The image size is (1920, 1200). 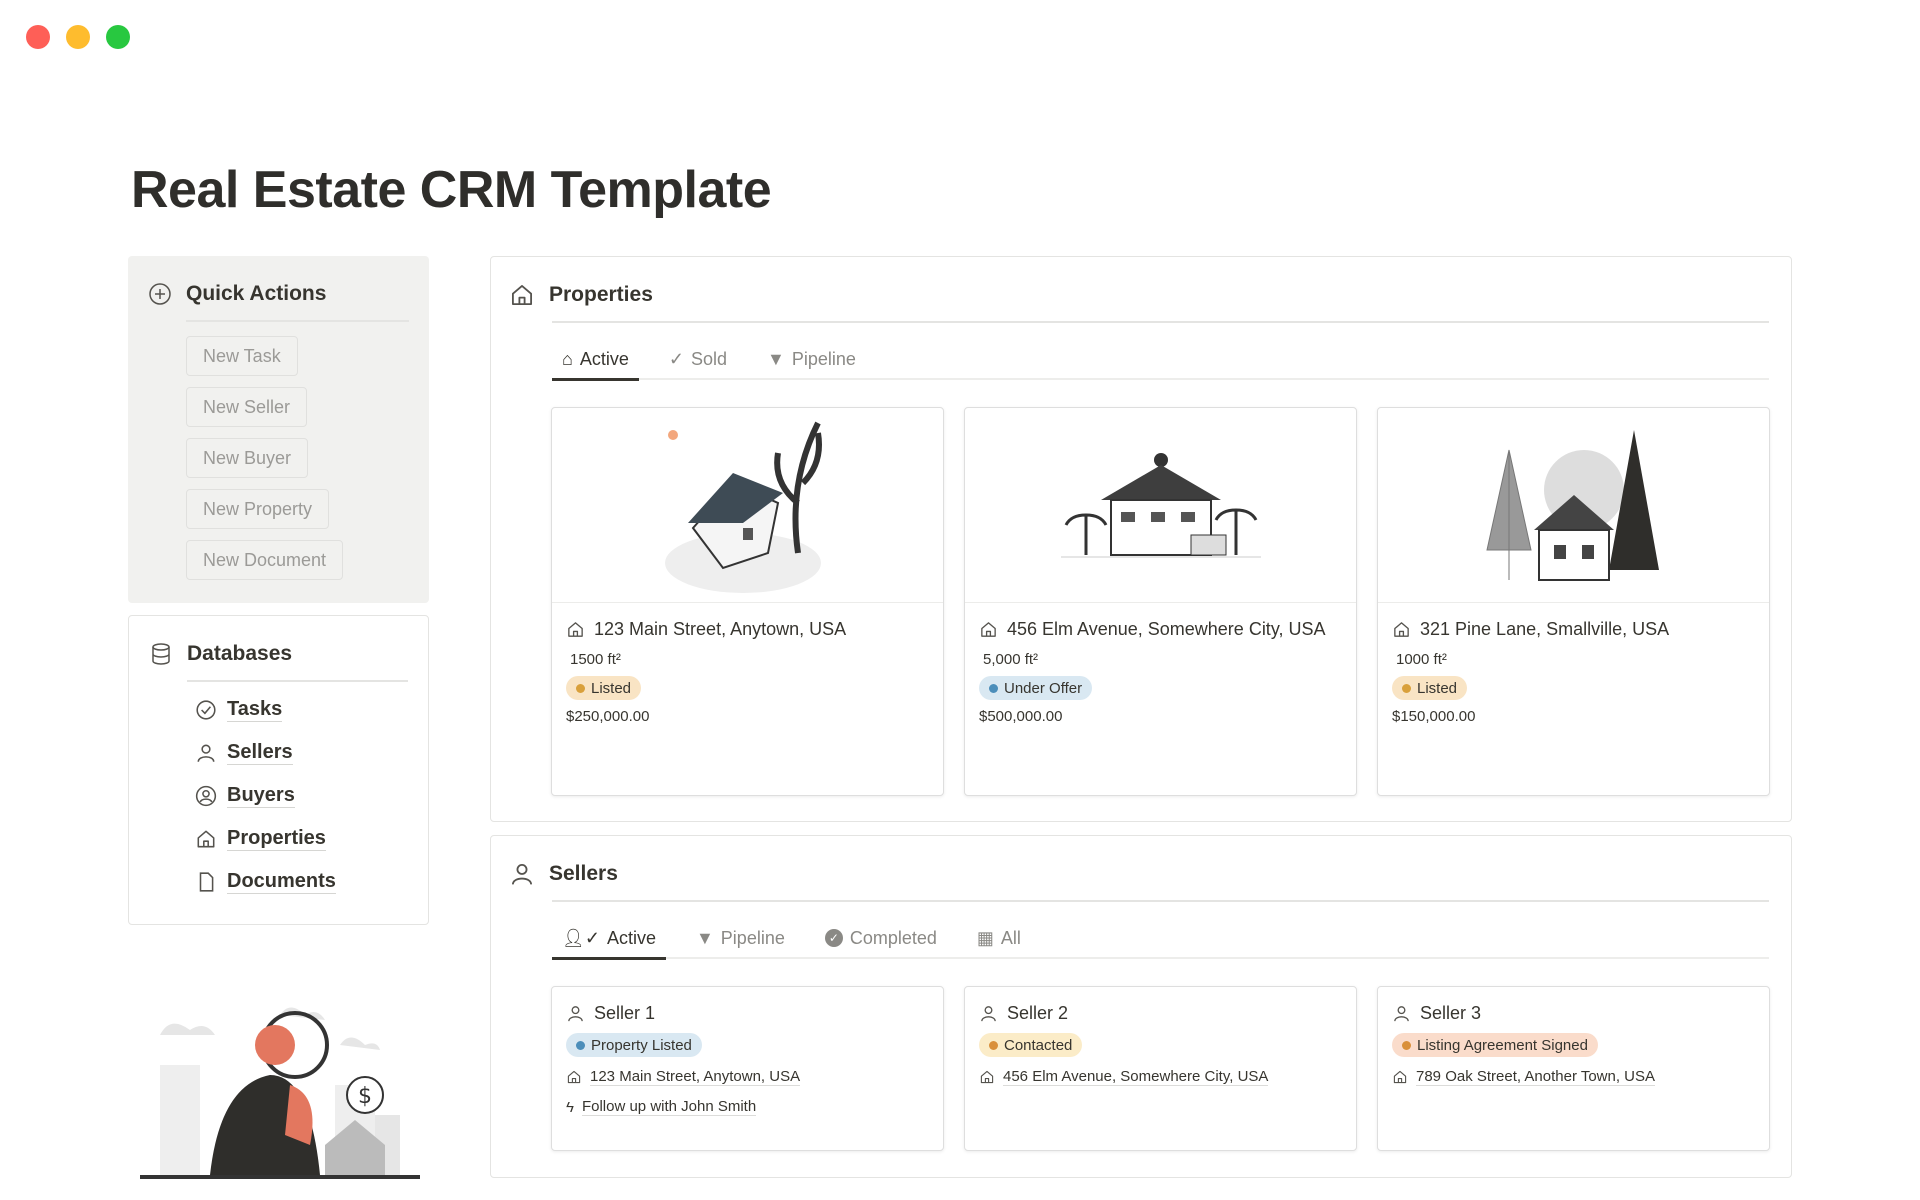 I want to click on person-circle-icon, so click(x=206, y=796).